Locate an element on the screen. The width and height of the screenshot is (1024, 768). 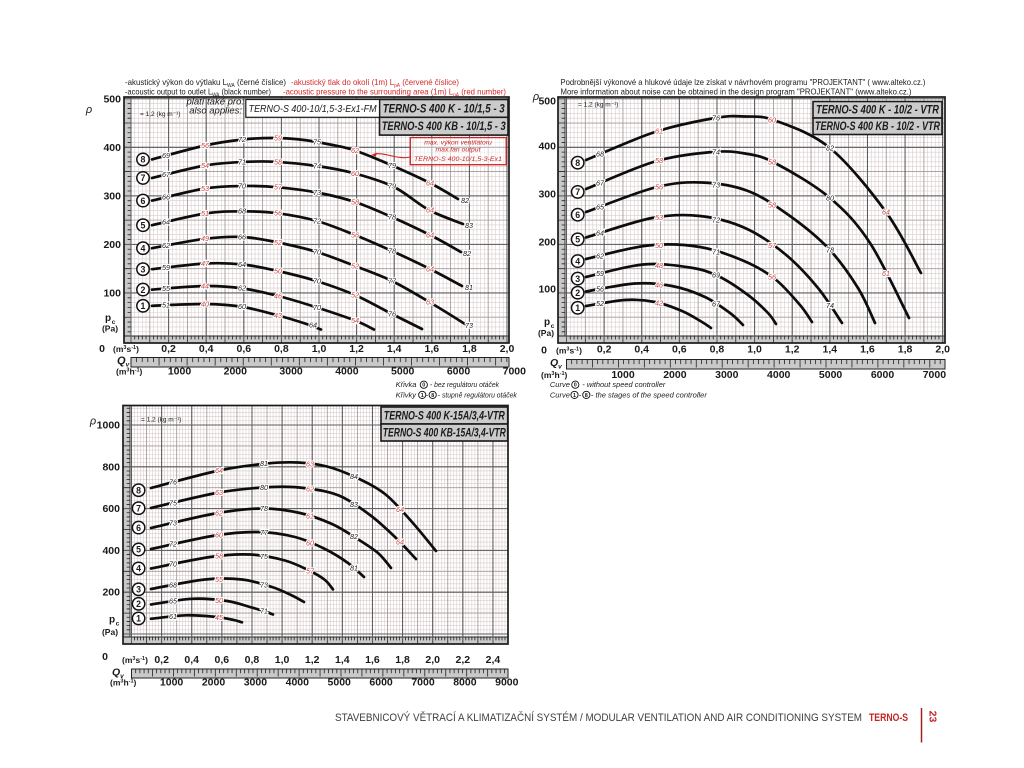
svg-text: 2,0 is located at coordinates (432, 660).